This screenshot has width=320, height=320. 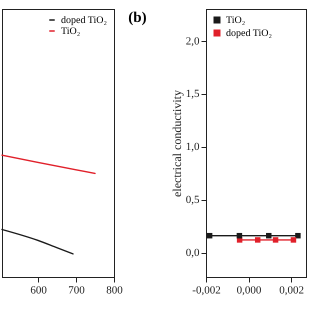 What do you see at coordinates (193, 94) in the screenshot?
I see `y-tick-label: 1,5` at bounding box center [193, 94].